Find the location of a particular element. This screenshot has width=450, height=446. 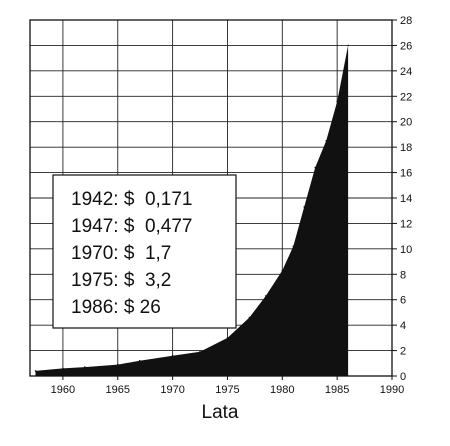

y-tick-label: 26 is located at coordinates (406, 46).